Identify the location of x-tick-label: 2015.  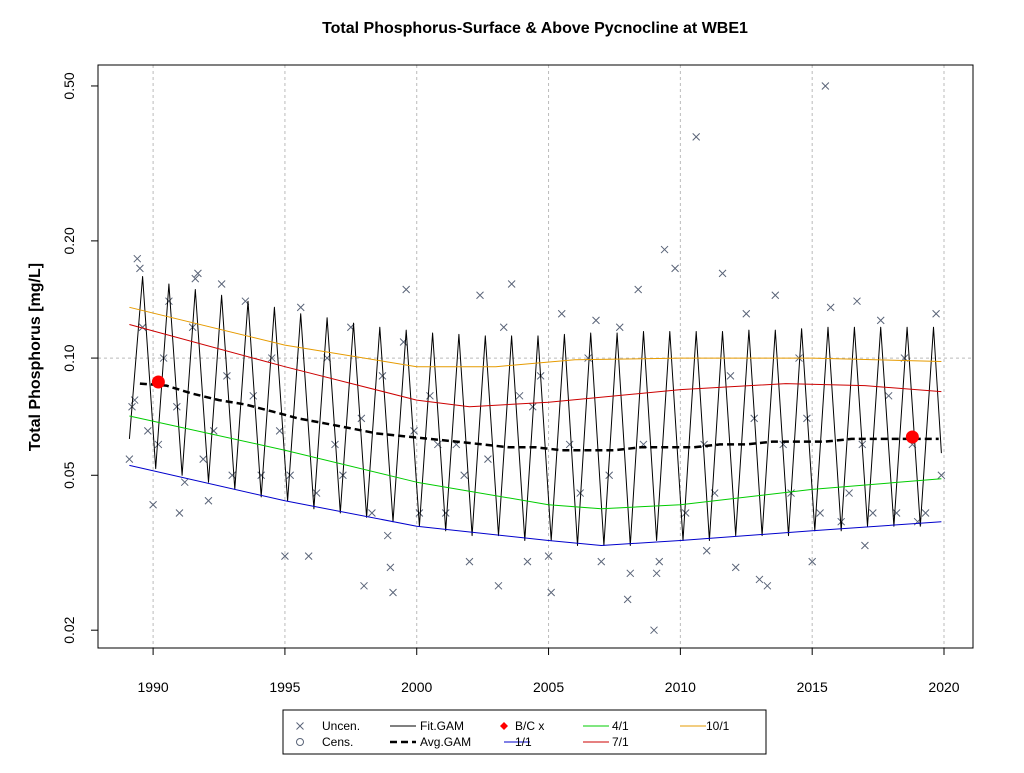
(812, 687).